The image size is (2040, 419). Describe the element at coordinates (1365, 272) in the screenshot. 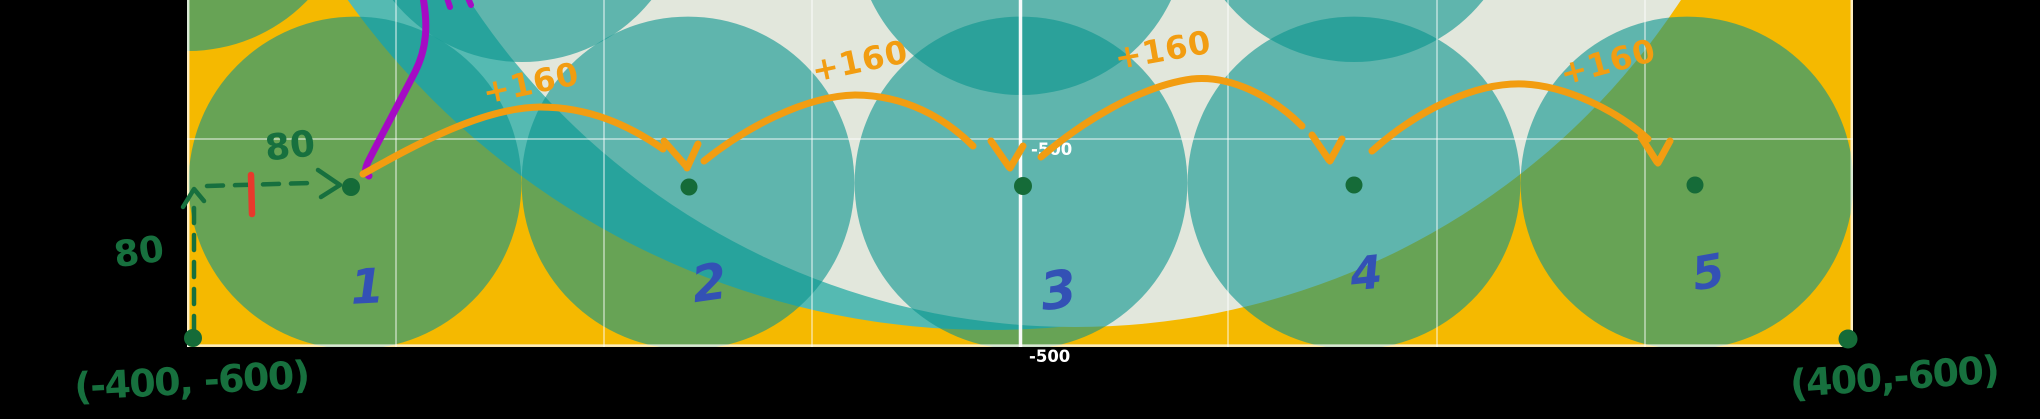

I see `circle-number-4: 4` at that location.